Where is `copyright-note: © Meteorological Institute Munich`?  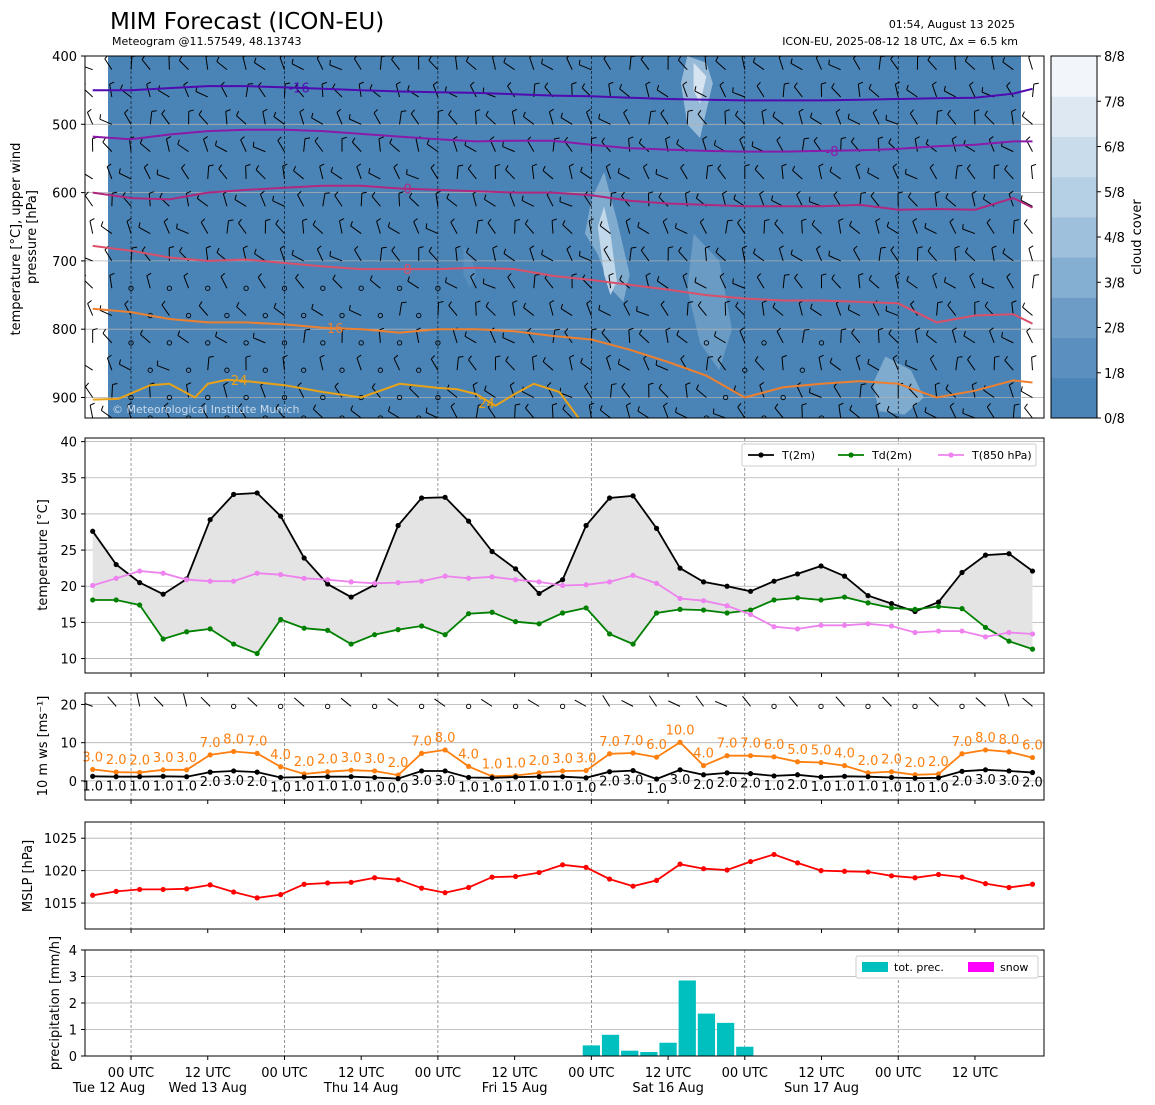 copyright-note: © Meteorological Institute Munich is located at coordinates (205, 409).